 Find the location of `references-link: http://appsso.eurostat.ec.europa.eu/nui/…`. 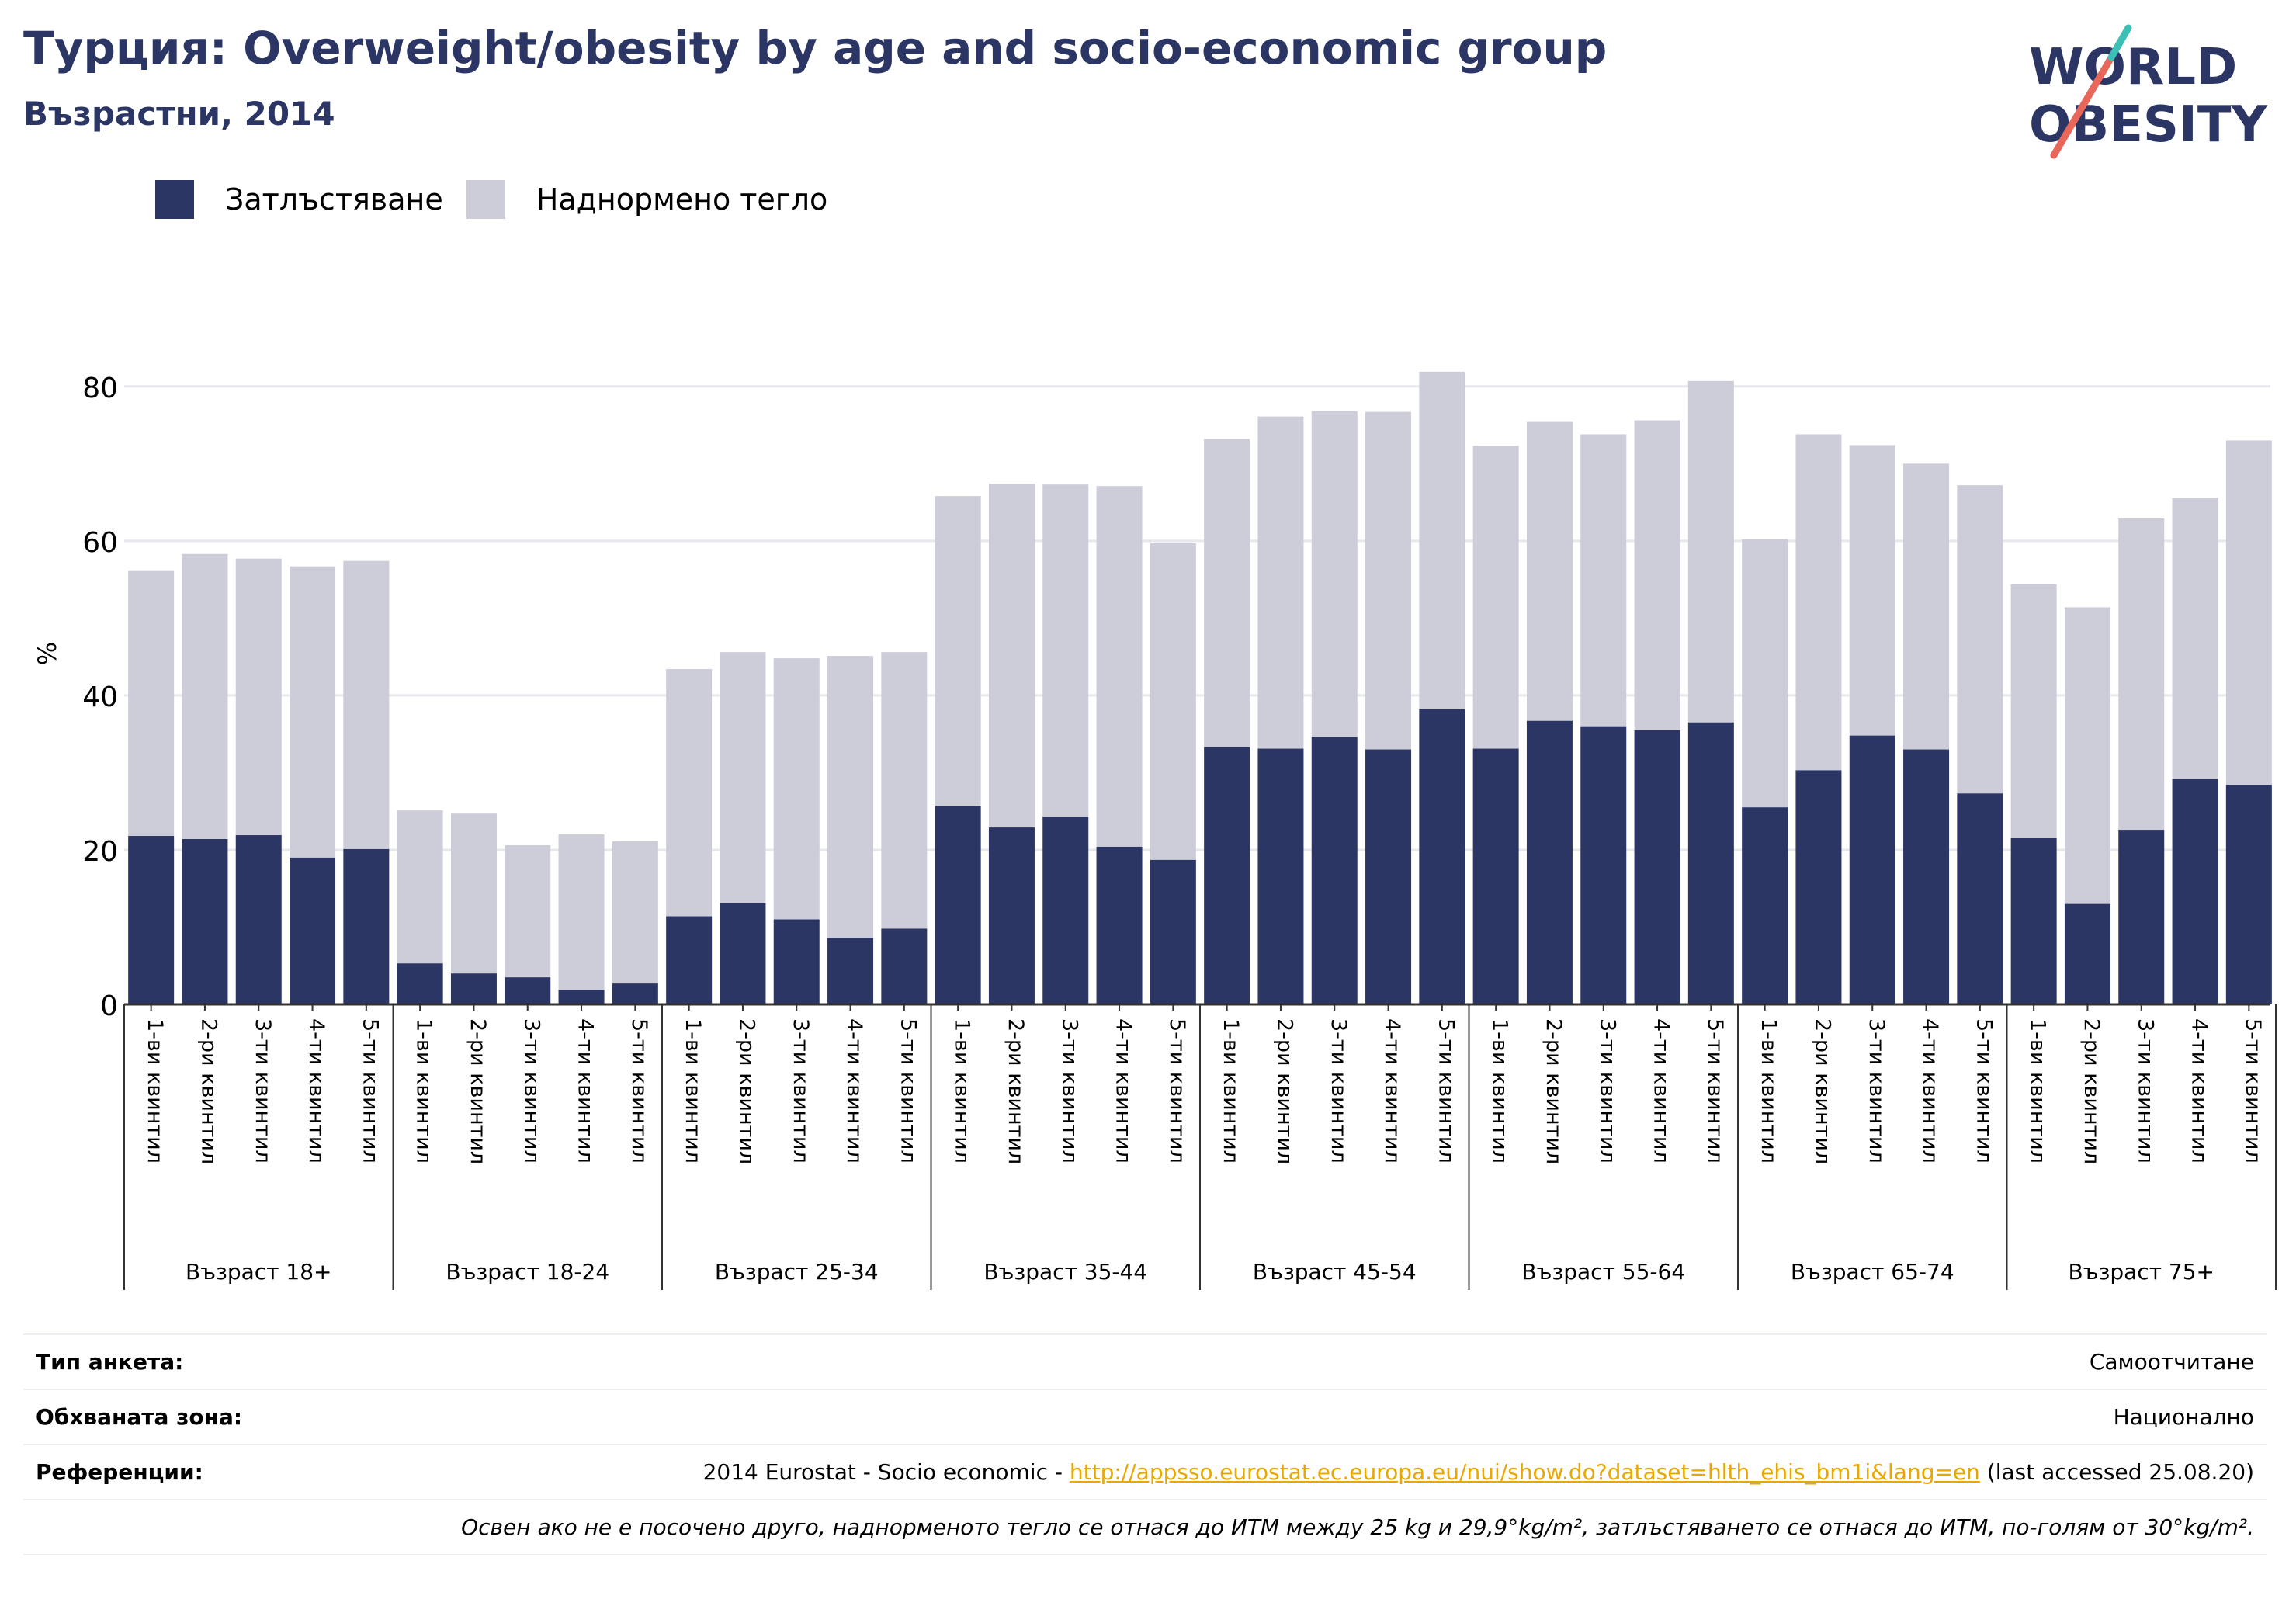

references-link: http://appsso.eurostat.ec.europa.eu/nui/… is located at coordinates (1524, 1472).